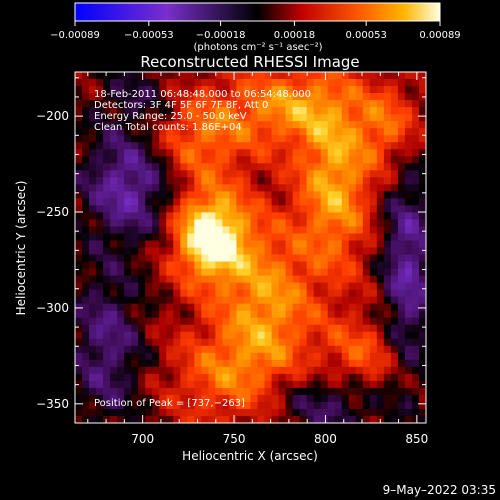 This screenshot has height=500, width=500. I want to click on colorbar-tick-label: 0.00053, so click(366, 35).